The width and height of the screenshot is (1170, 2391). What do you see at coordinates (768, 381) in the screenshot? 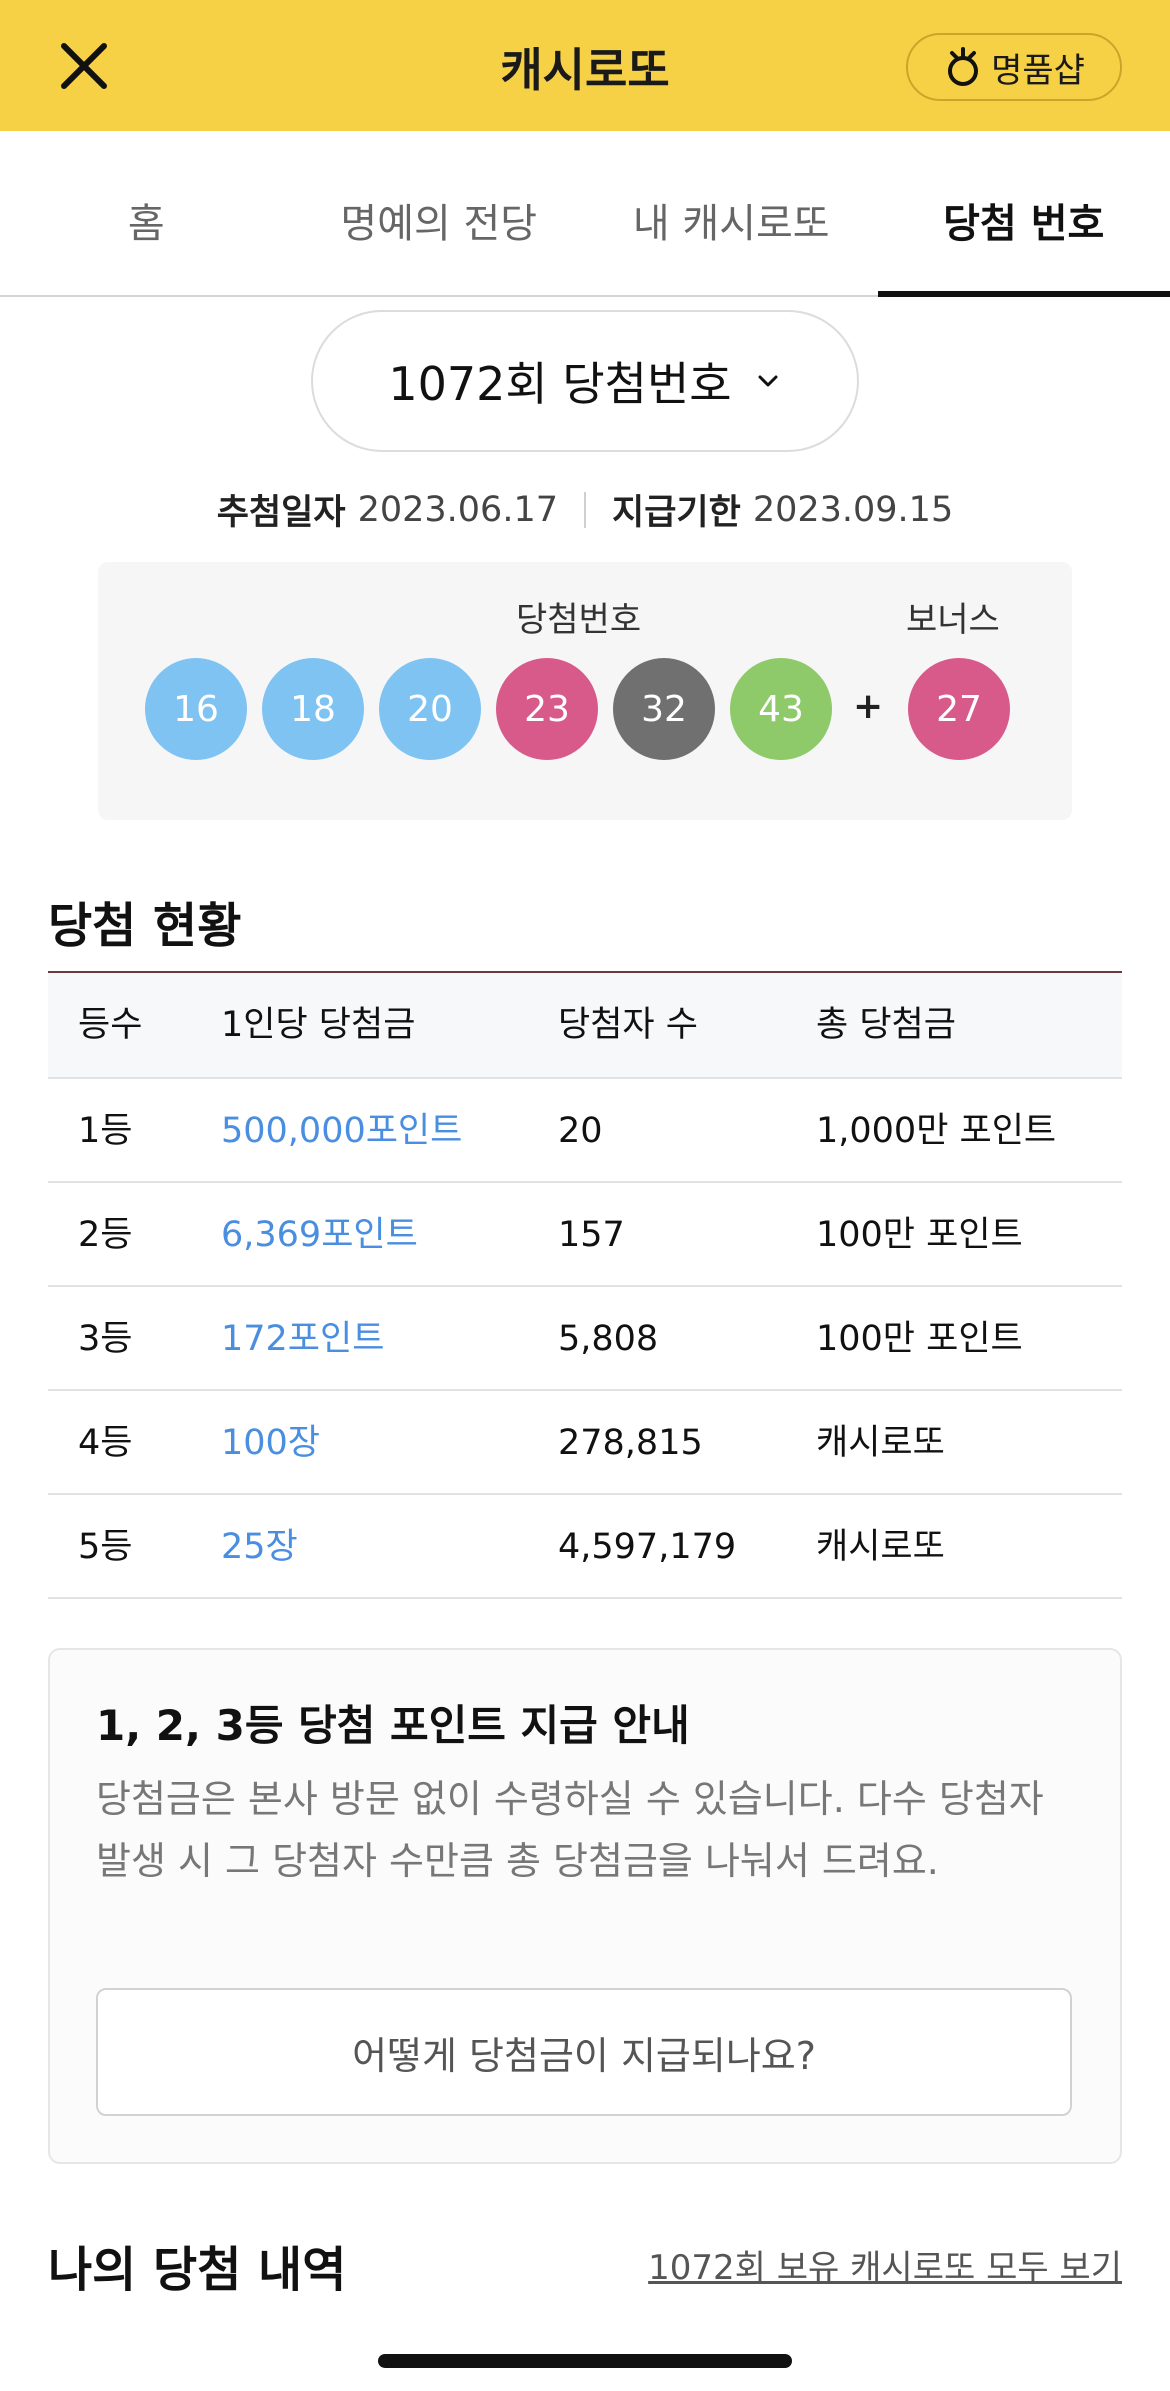
I see `chevron-down-icon` at bounding box center [768, 381].